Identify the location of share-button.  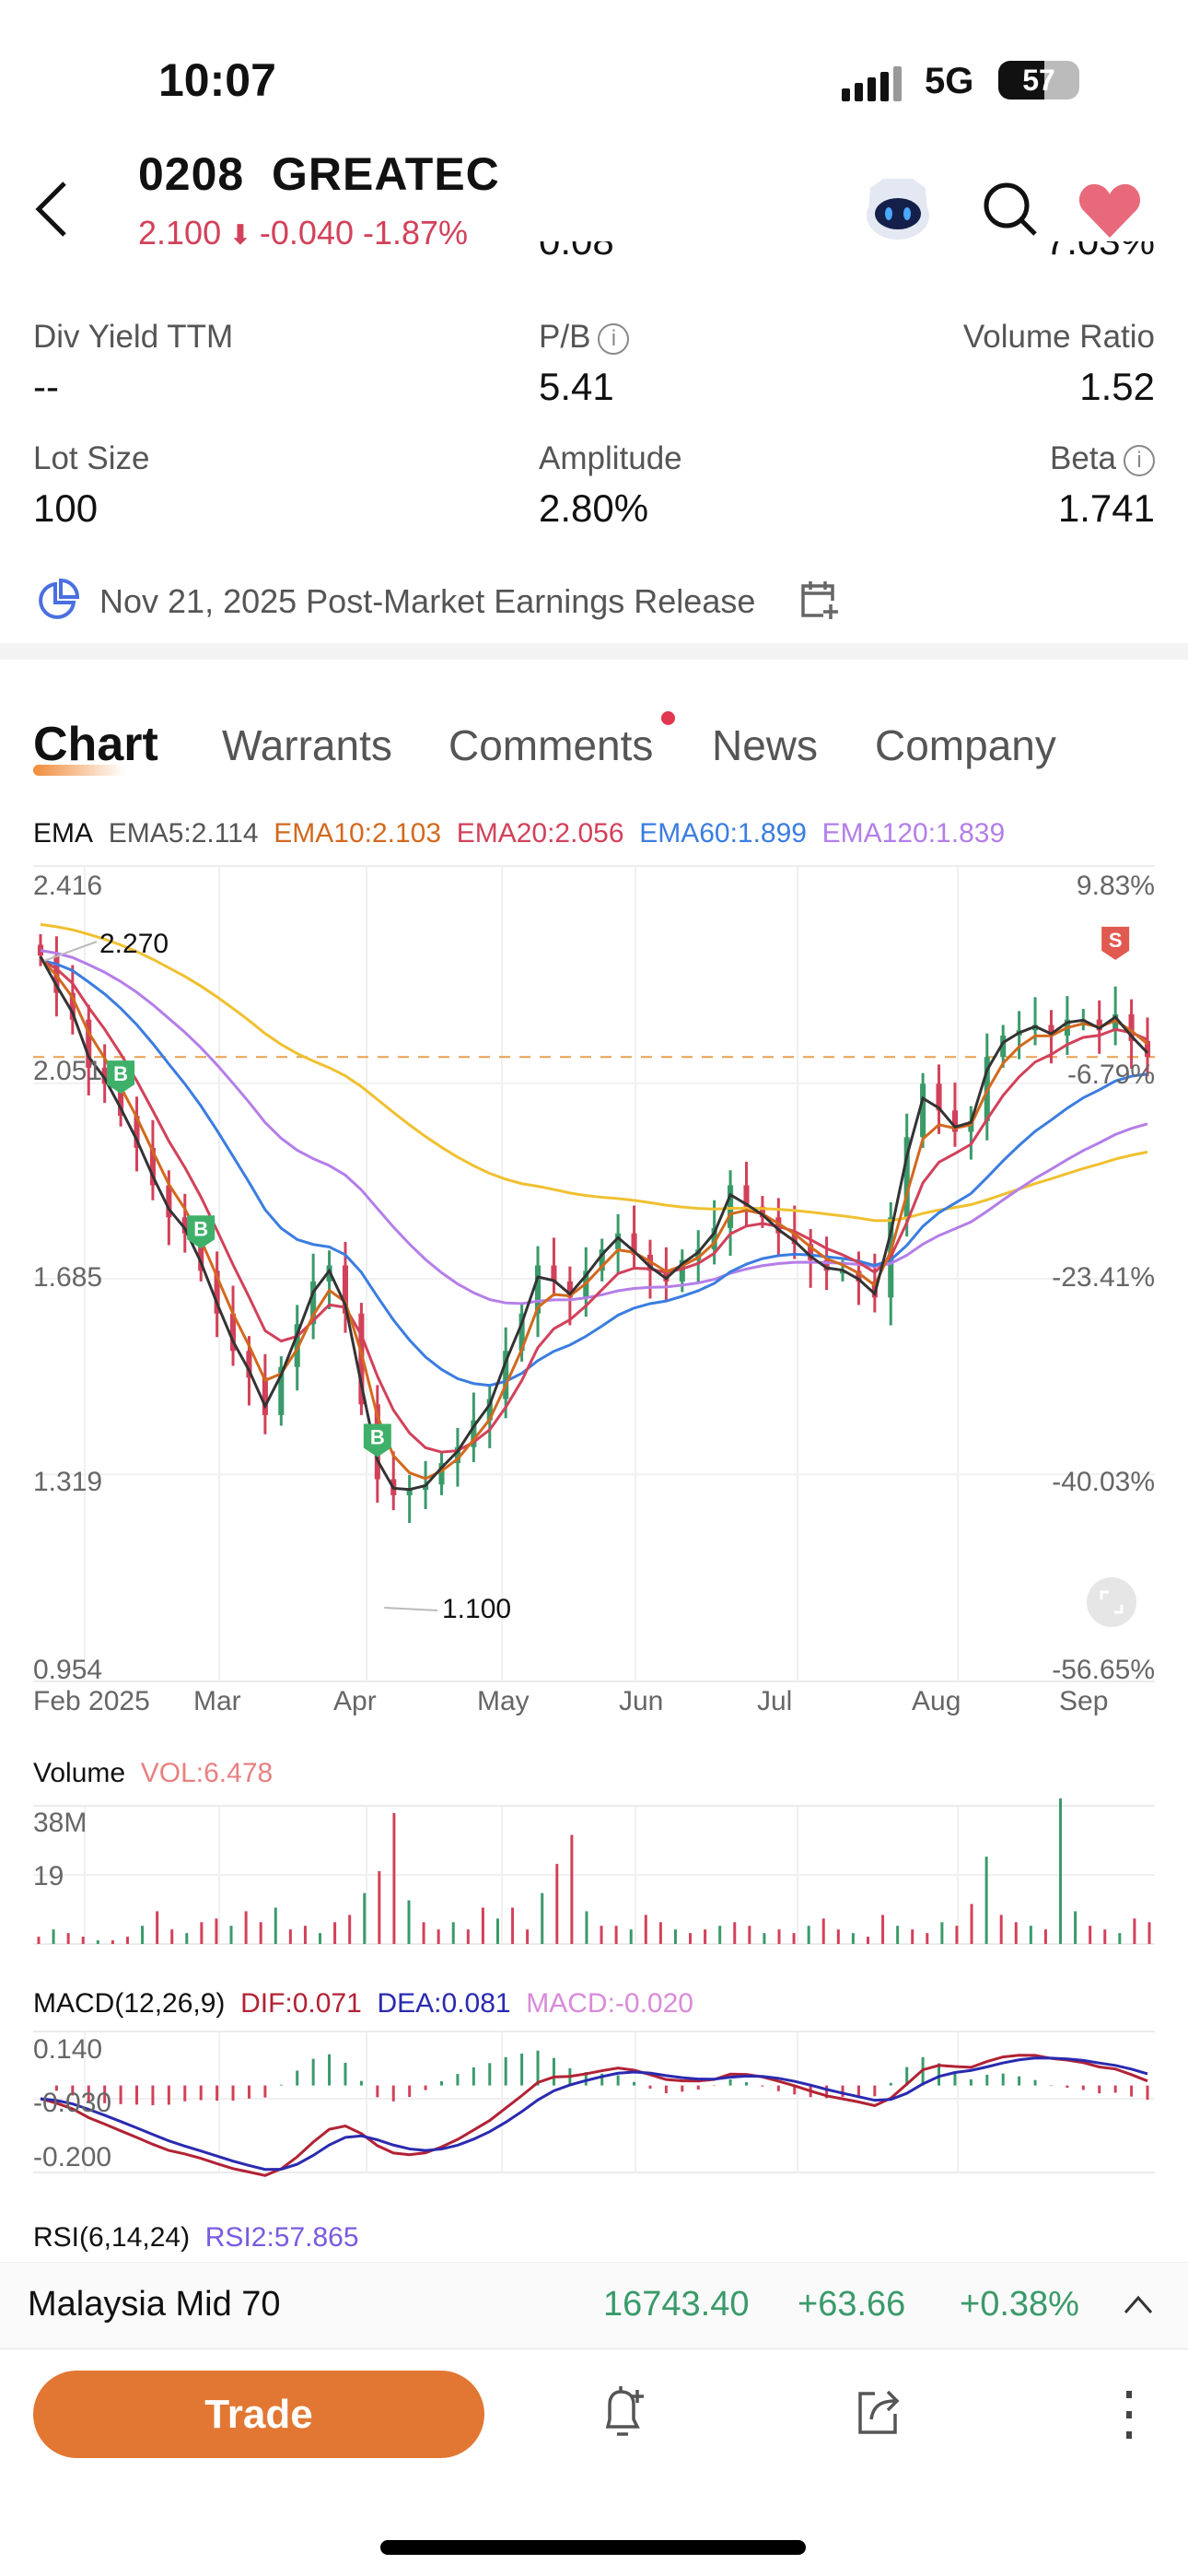
(879, 2414).